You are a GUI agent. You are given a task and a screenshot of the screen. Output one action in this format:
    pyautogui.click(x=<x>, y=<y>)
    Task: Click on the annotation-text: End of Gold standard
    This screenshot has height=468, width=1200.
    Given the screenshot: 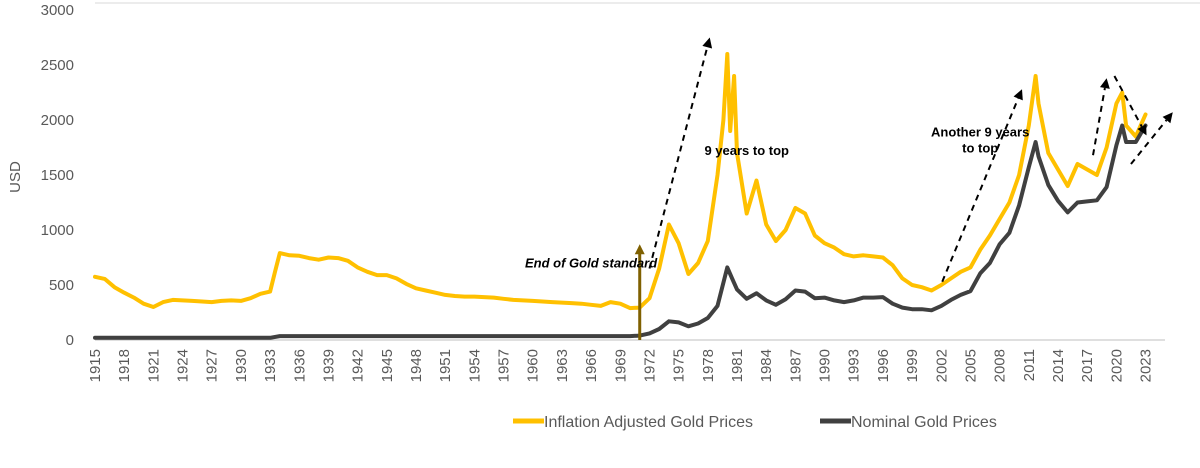 What is the action you would take?
    pyautogui.click(x=591, y=262)
    